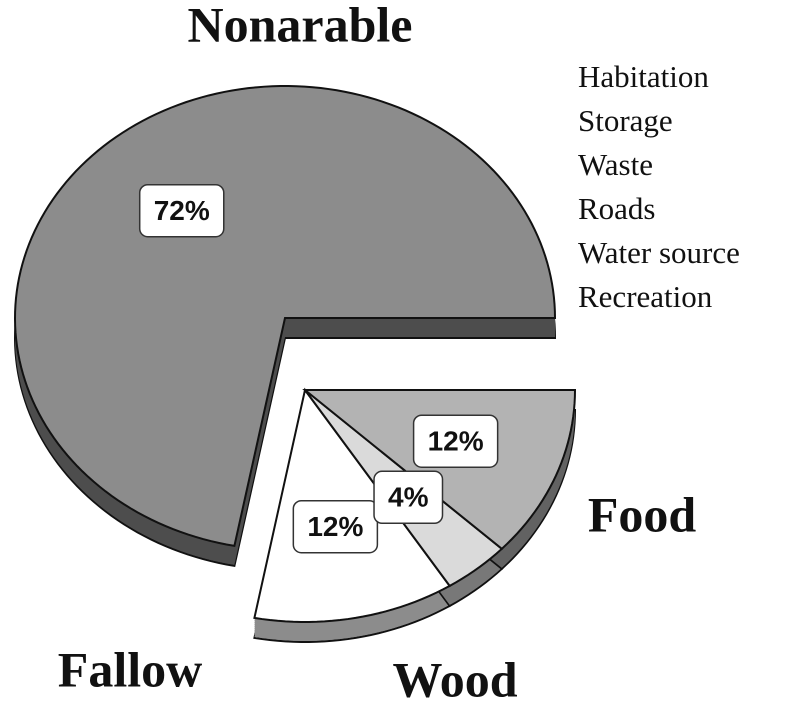  What do you see at coordinates (130, 669) in the screenshot?
I see `category-label: Fallow` at bounding box center [130, 669].